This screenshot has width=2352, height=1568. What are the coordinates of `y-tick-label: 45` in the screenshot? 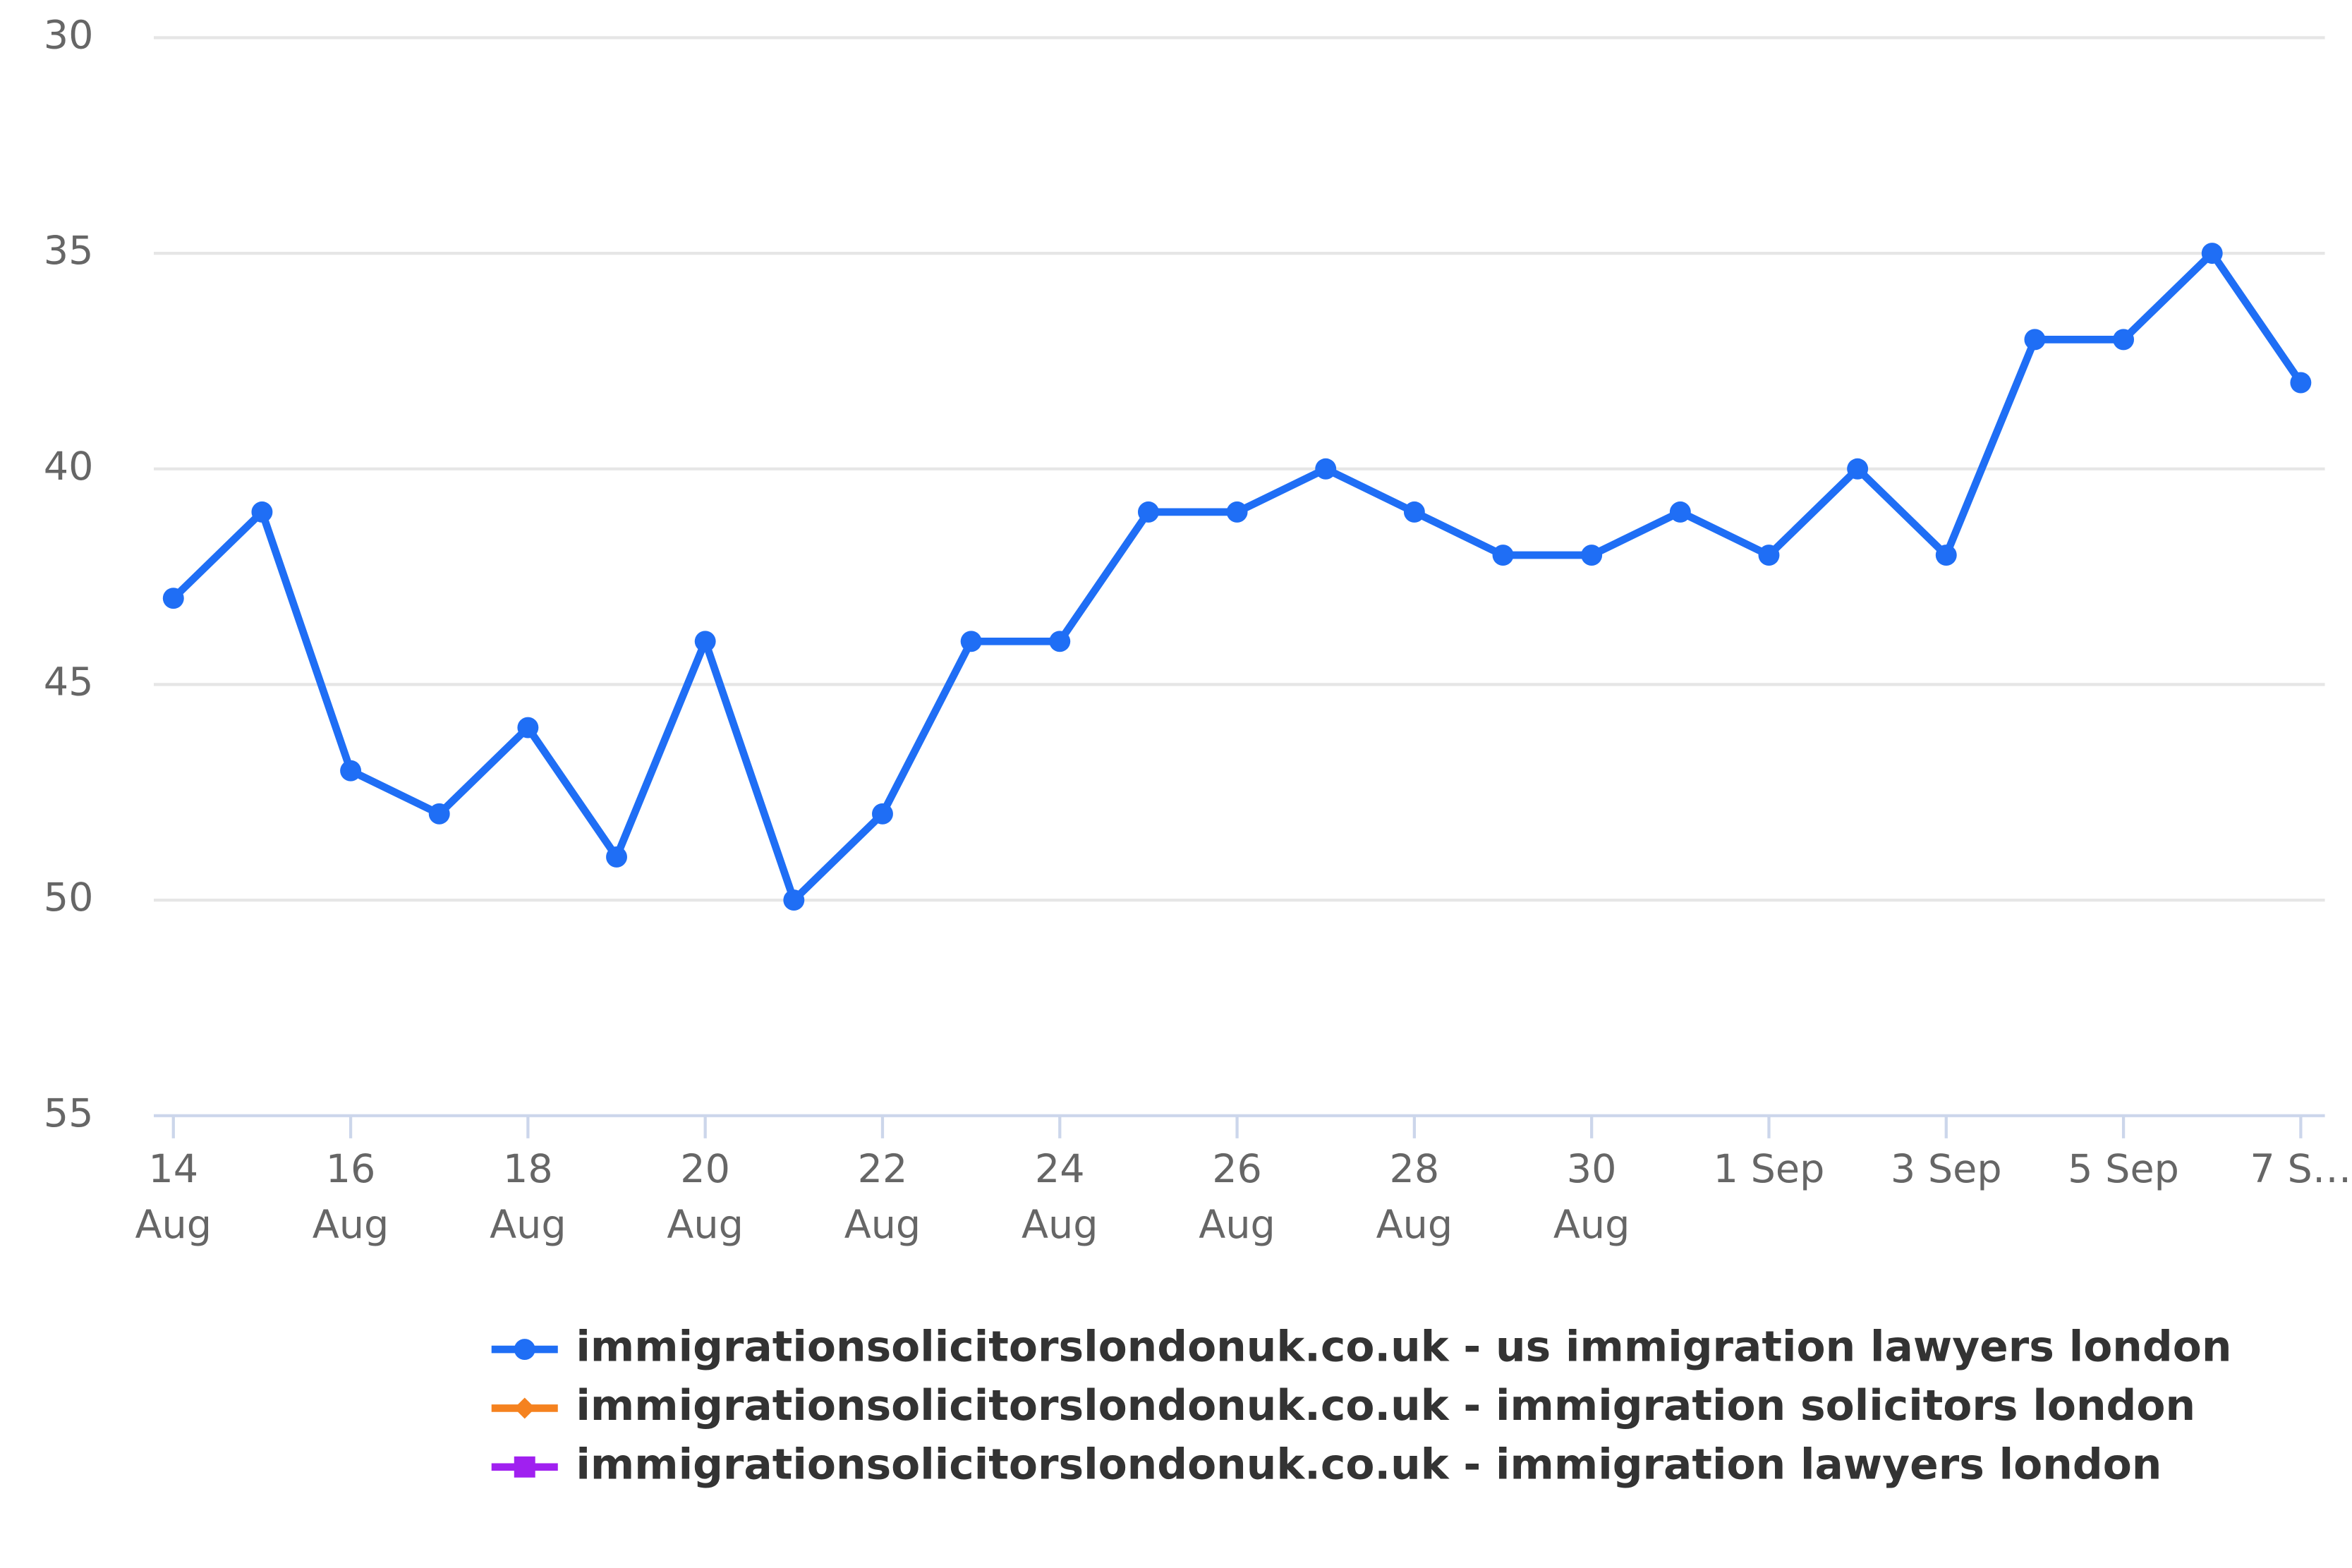 It's located at (69, 682).